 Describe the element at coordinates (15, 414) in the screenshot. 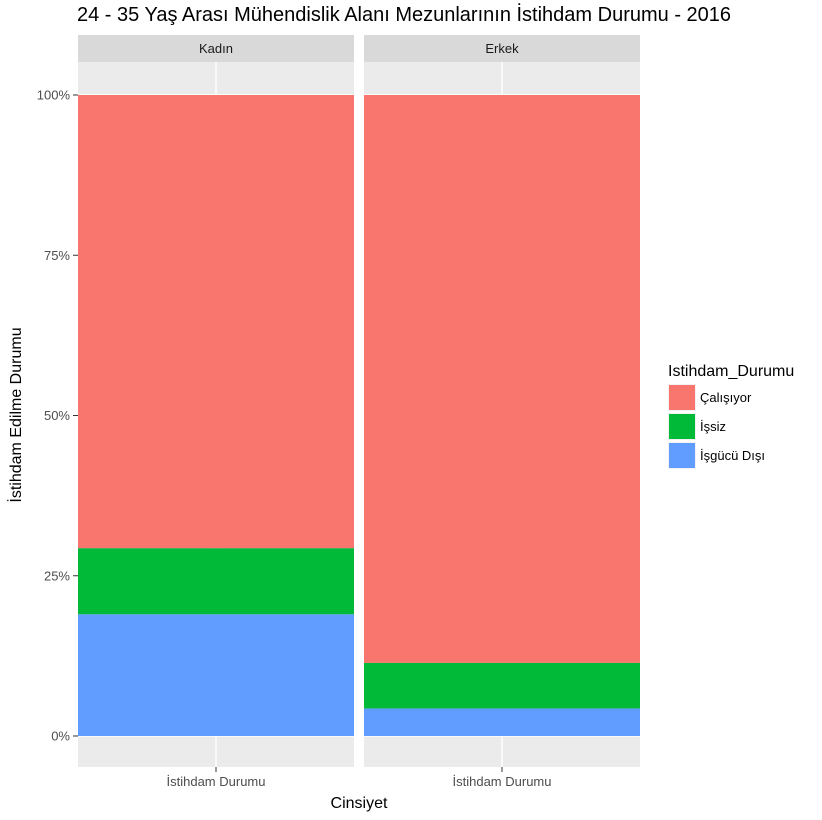

I see `y-axis-title: İstihdam Edilme Durumu` at that location.